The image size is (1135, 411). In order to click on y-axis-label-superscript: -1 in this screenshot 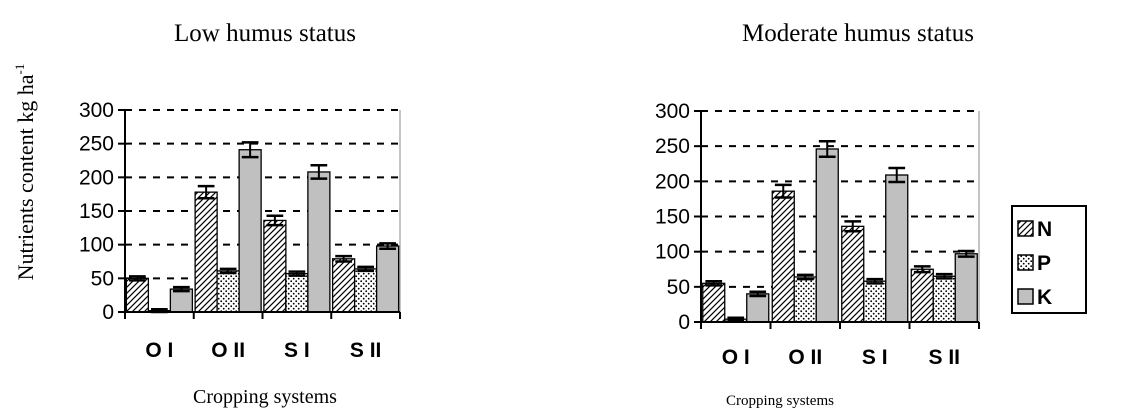, I will do `click(19, 69)`.